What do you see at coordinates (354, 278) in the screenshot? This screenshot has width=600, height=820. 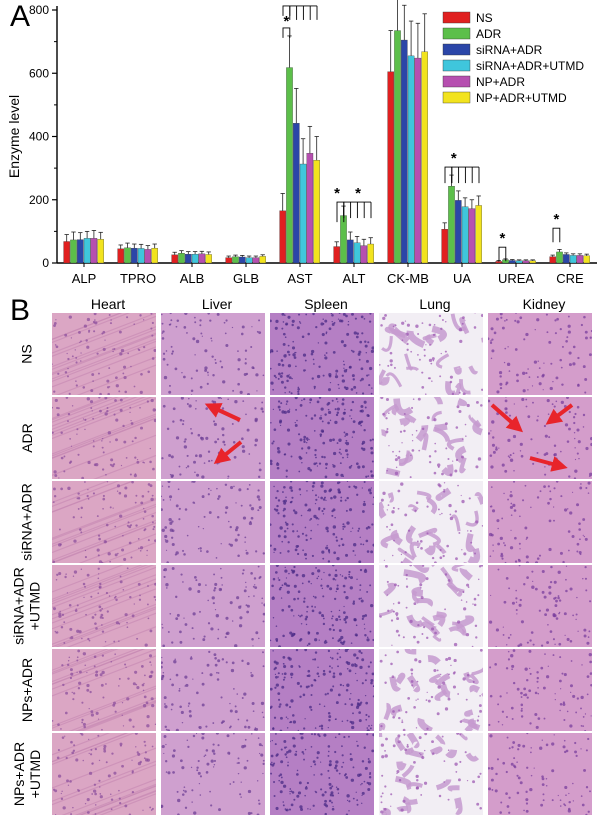 I see `x-tick-label: ALT` at bounding box center [354, 278].